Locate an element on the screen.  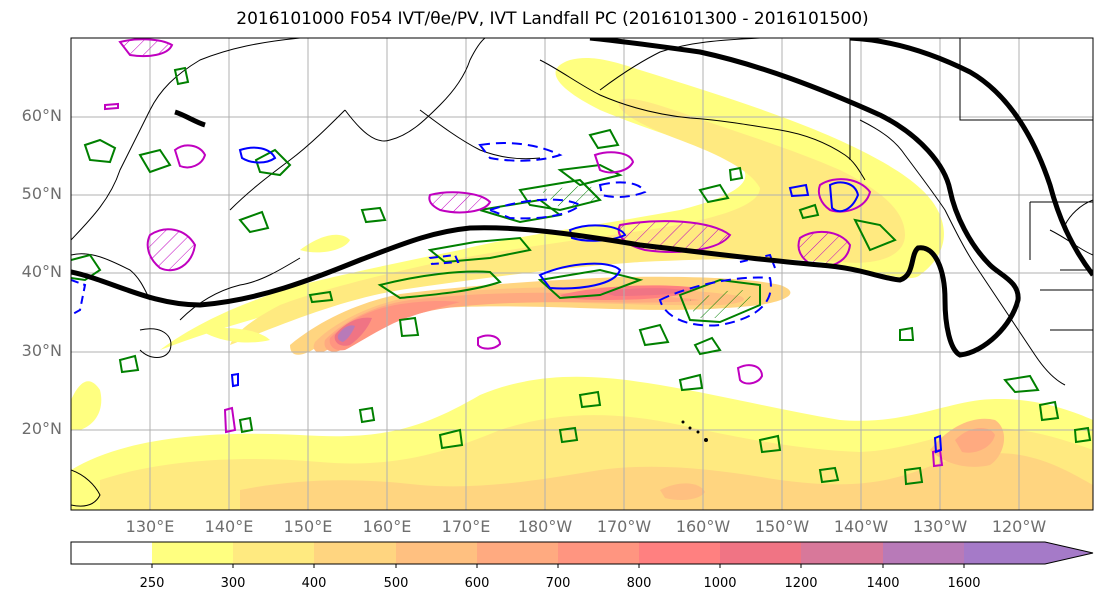
pv-hatch-areas is located at coordinates (647, 251).